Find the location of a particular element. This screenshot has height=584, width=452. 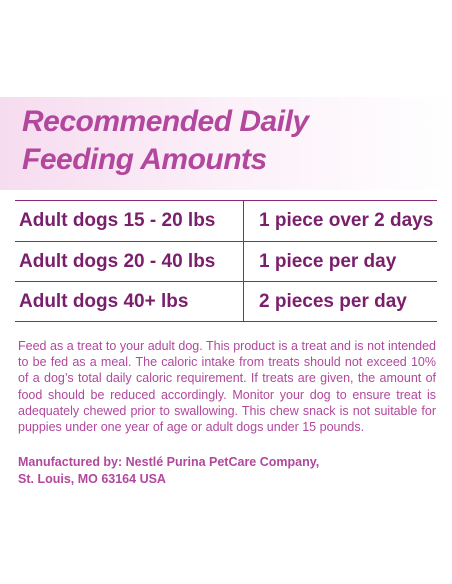

amount-cell: 1 piece per day is located at coordinates (328, 261).